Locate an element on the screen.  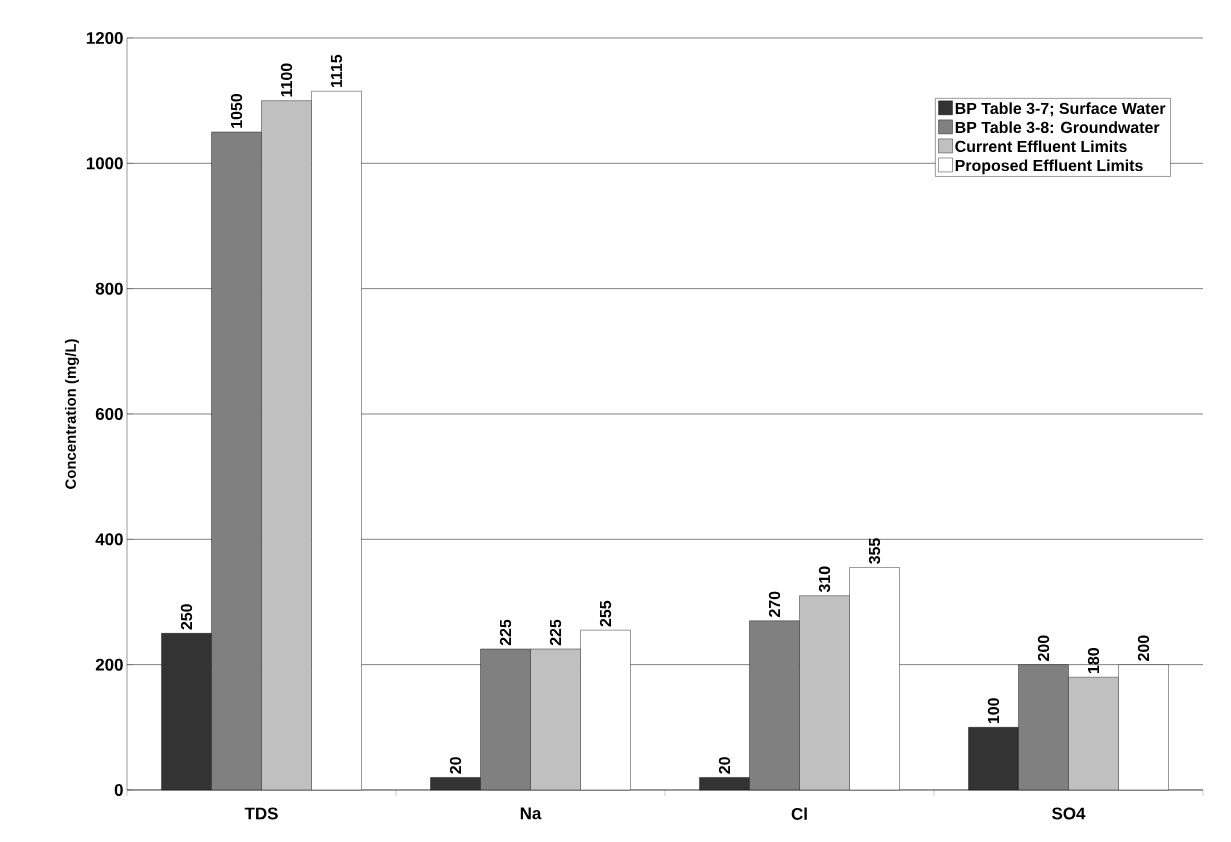
data-label: 250 is located at coordinates (186, 617).